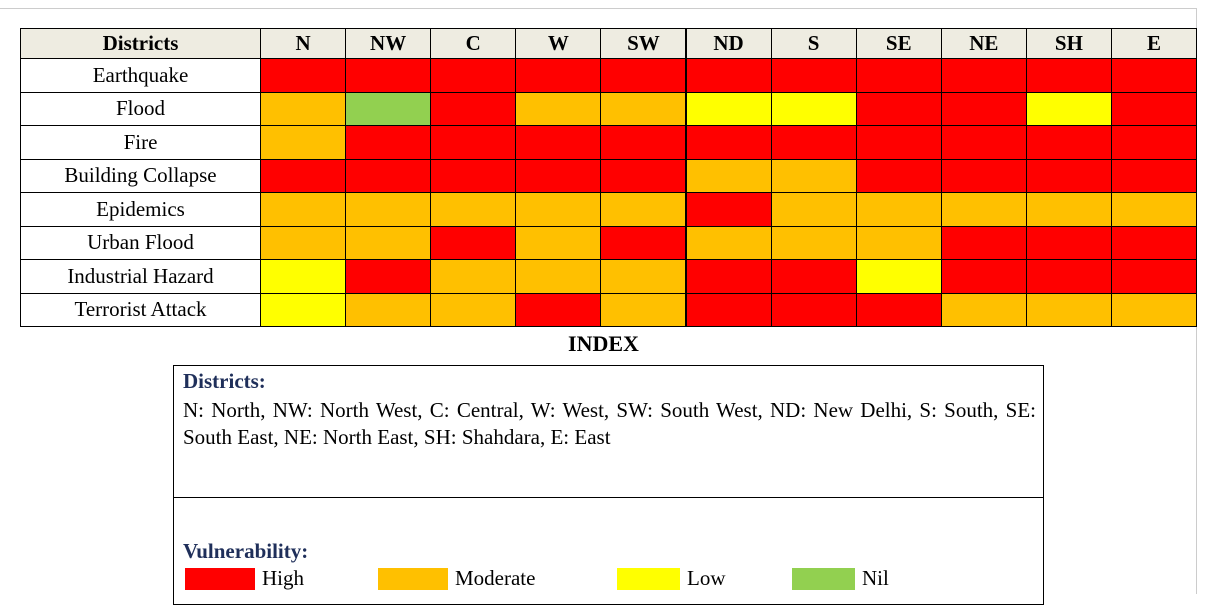 This screenshot has width=1207, height=605. What do you see at coordinates (603, 343) in the screenshot?
I see `index-title: INDEX` at bounding box center [603, 343].